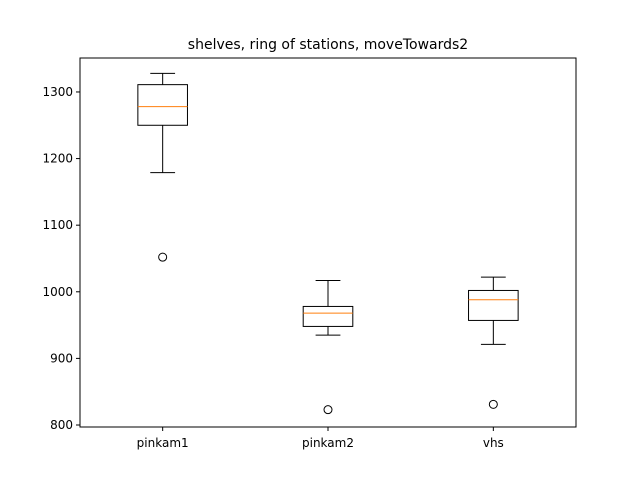  What do you see at coordinates (57, 225) in the screenshot?
I see `y-tick-label-1100: 1100` at bounding box center [57, 225].